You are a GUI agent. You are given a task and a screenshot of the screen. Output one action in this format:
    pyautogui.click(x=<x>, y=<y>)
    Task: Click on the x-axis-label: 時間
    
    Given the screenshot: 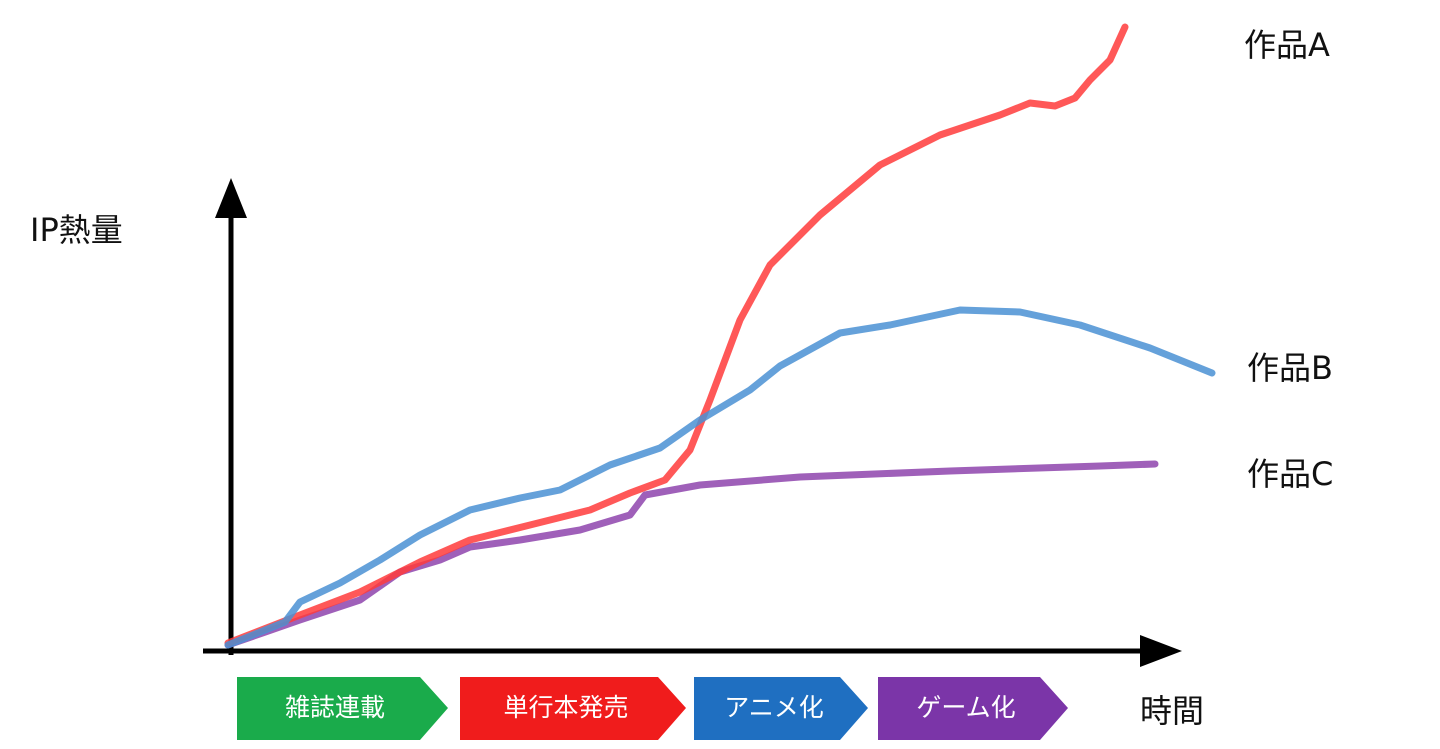 What is the action you would take?
    pyautogui.click(x=1172, y=711)
    